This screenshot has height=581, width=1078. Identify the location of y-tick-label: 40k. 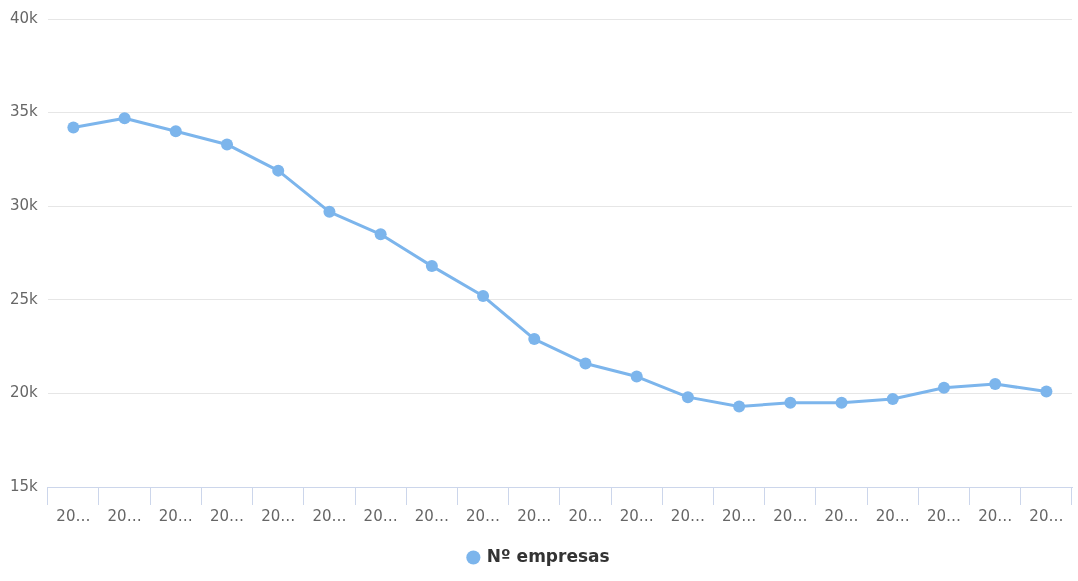
(24, 17).